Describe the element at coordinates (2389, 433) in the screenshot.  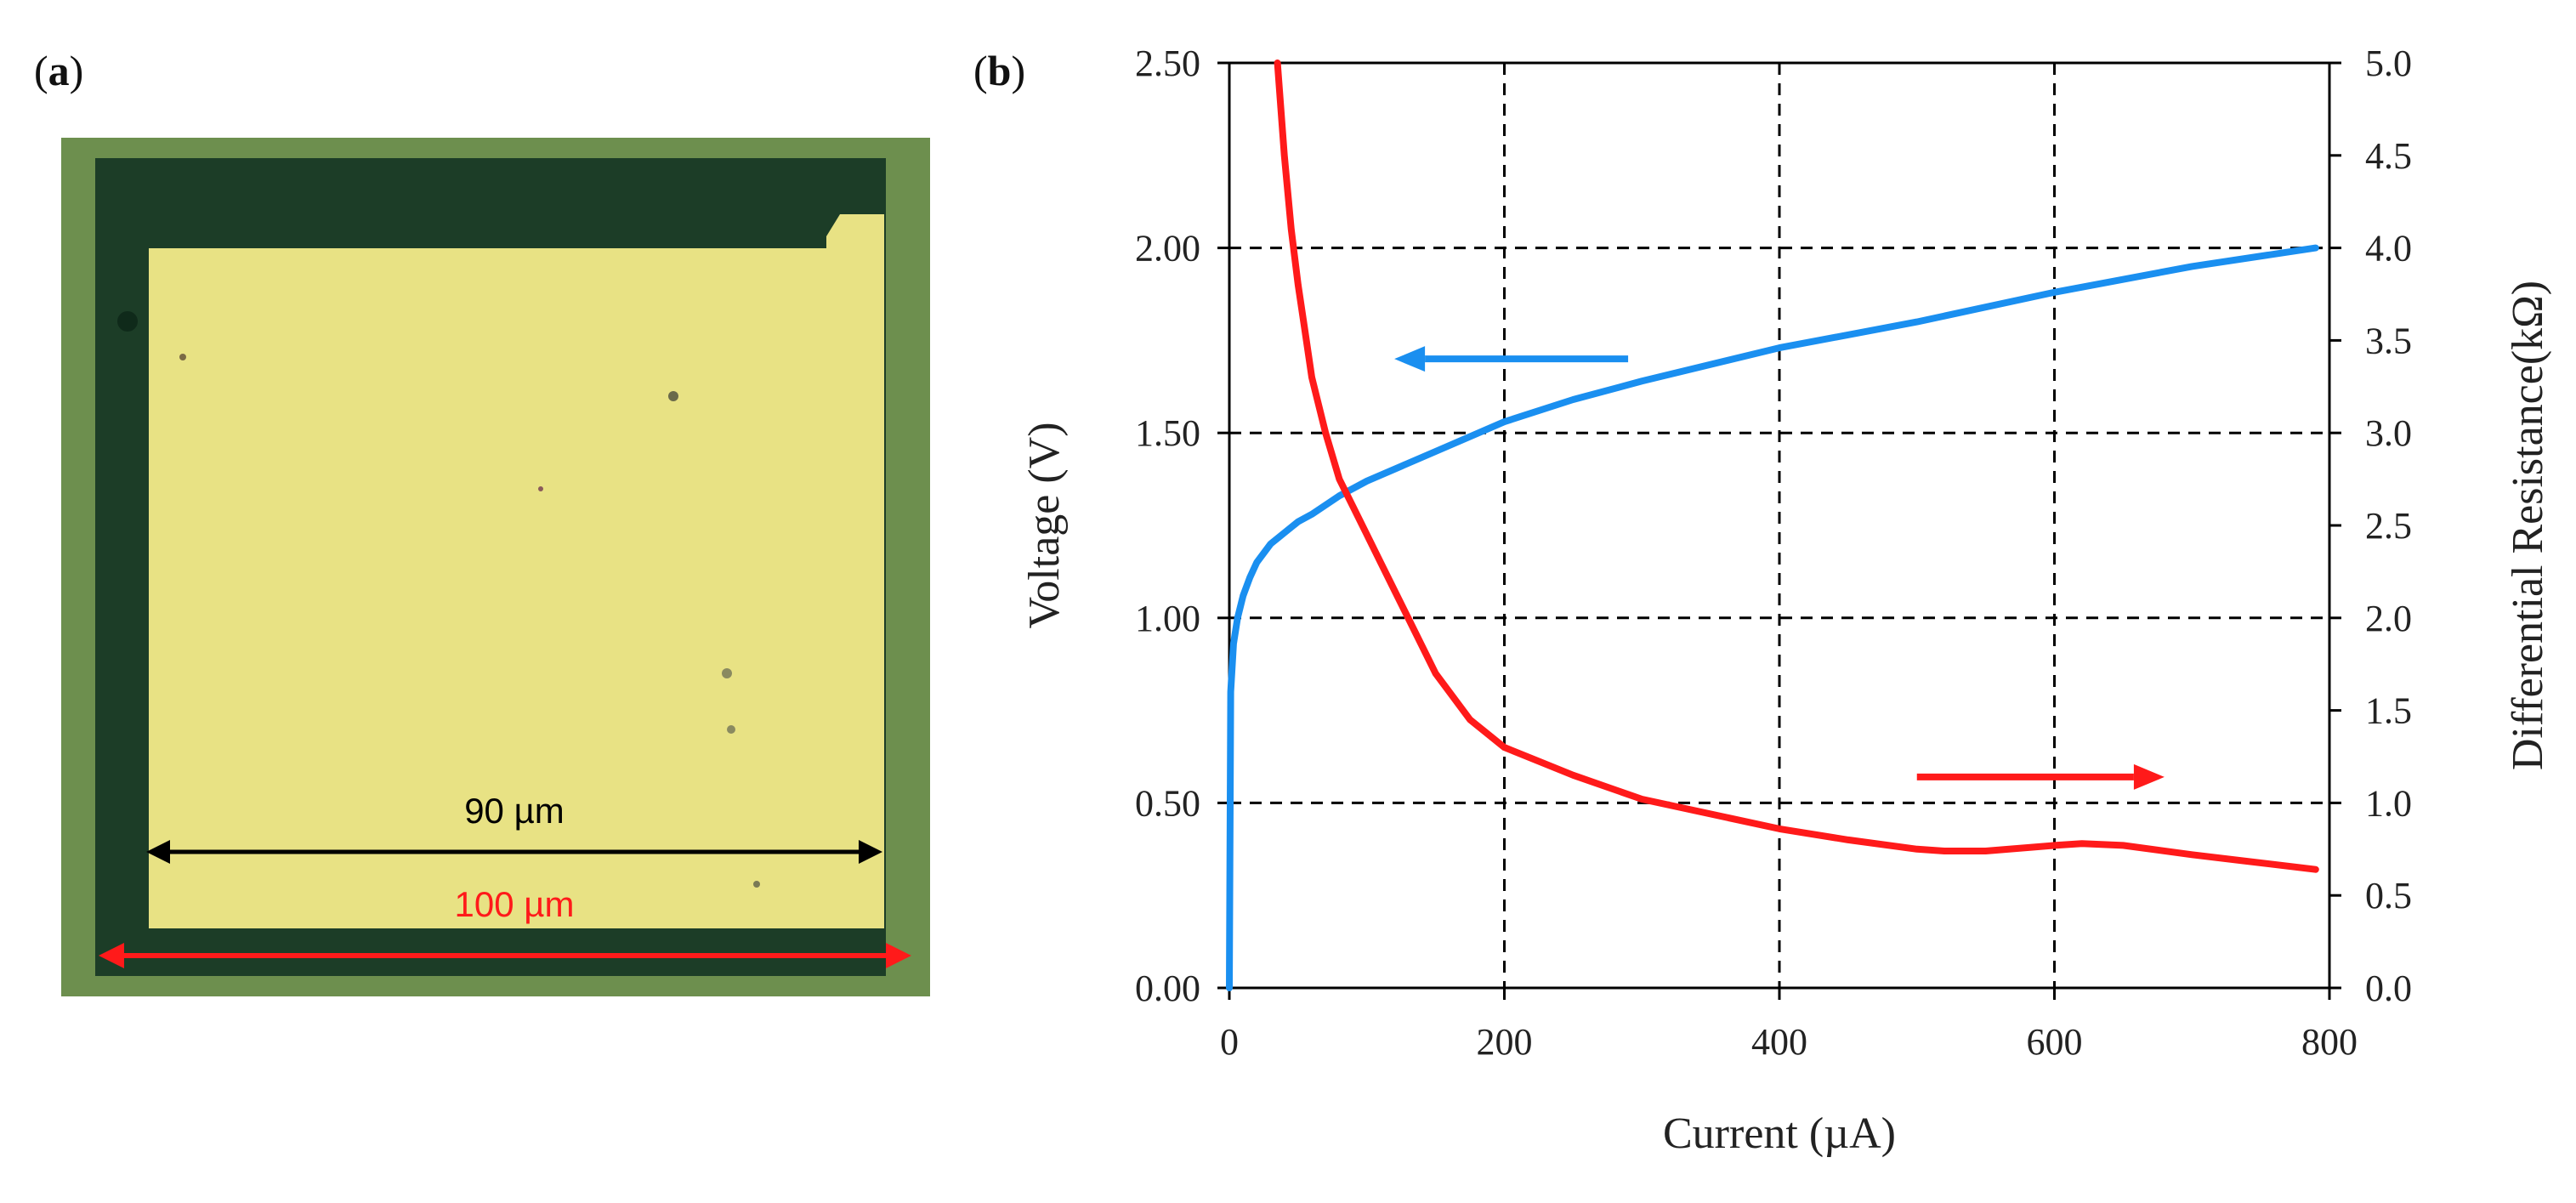
I see `y-right-tick-label: 3.0` at that location.